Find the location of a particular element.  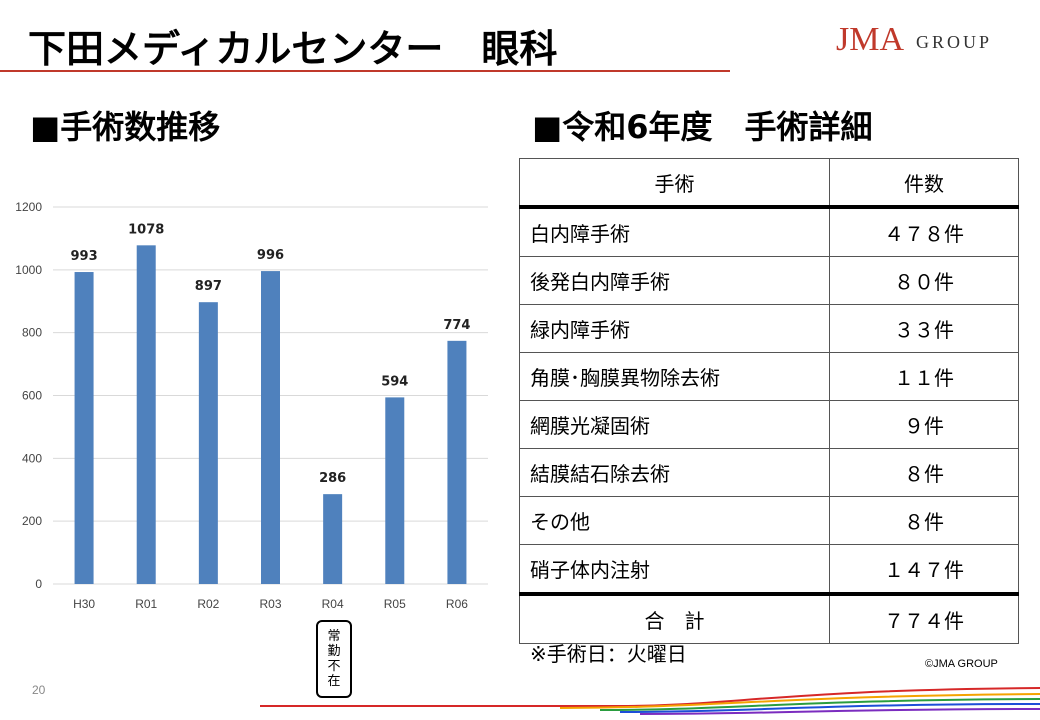

table-row: 網膜光凝固術 ９件 is located at coordinates (769, 424).